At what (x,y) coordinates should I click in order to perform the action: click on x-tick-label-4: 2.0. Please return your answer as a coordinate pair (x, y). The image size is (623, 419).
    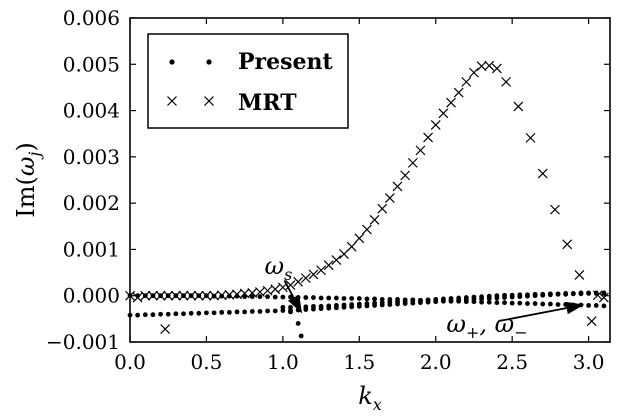
    Looking at the image, I should click on (436, 362).